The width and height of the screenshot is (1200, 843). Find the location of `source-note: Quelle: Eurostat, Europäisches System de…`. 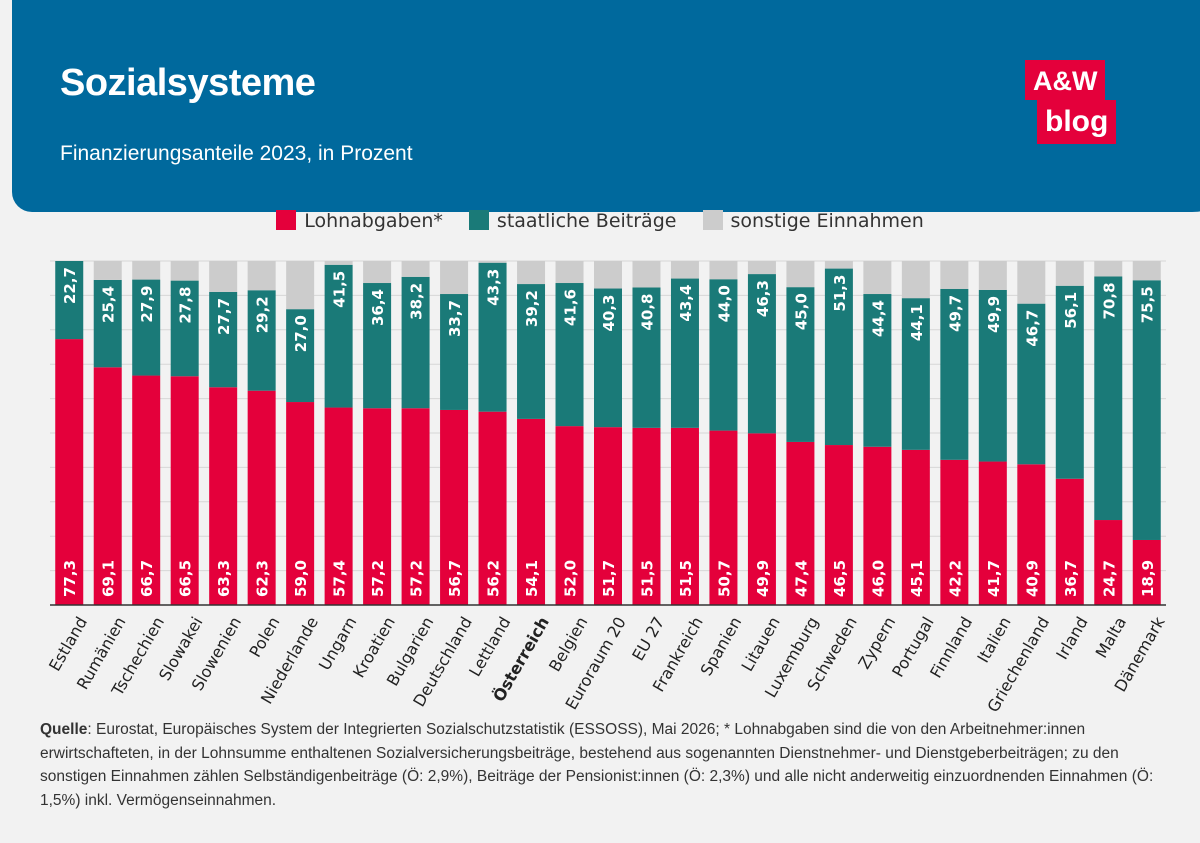

source-note: Quelle: Eurostat, Europäisches System de… is located at coordinates (605, 765).